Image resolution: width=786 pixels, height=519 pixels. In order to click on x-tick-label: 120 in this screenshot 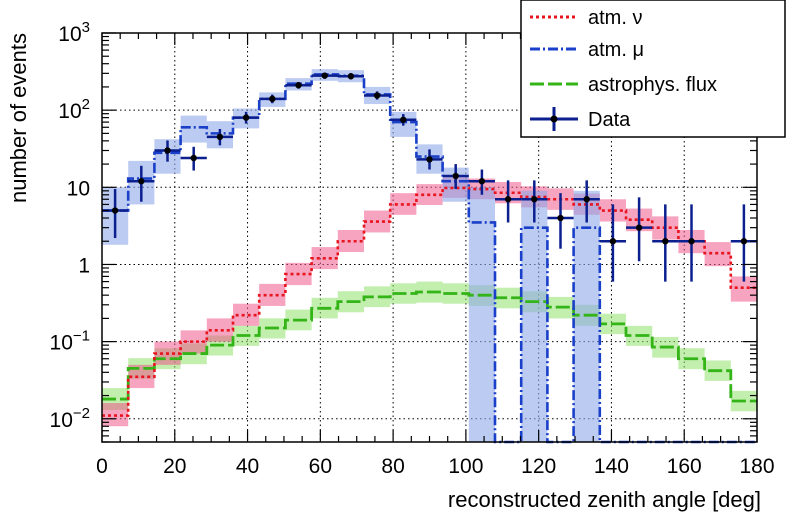, I will do `click(538, 466)`.